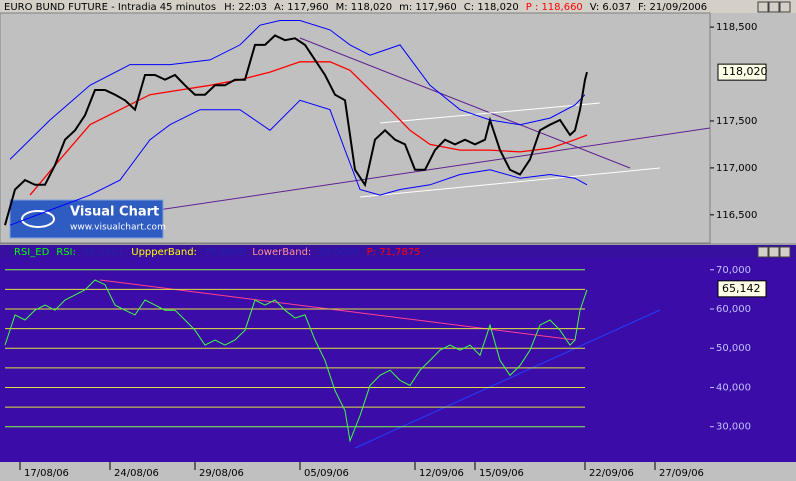  I want to click on header-field: M: 118,020, so click(364, 7).